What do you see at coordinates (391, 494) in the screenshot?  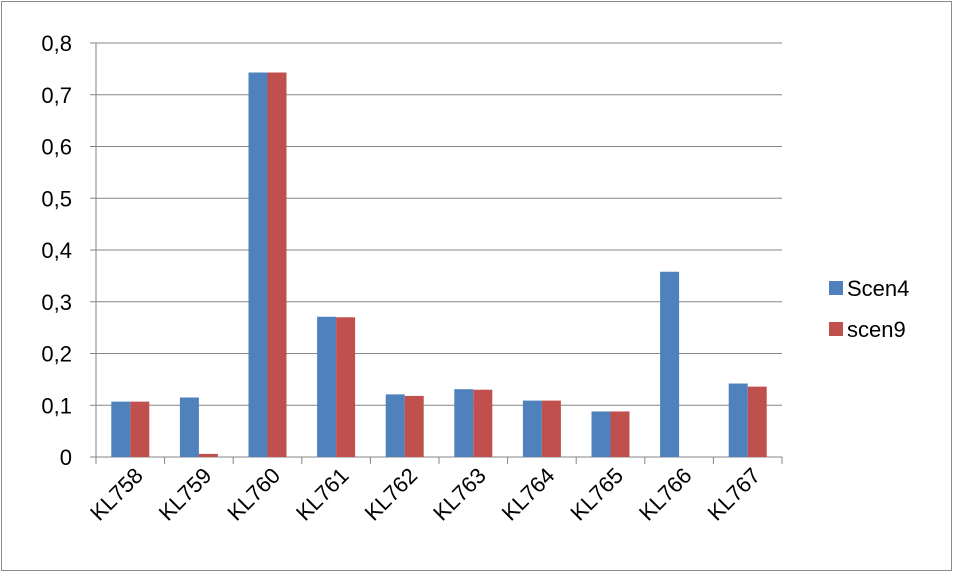 I see `x-tick-label: KL762` at bounding box center [391, 494].